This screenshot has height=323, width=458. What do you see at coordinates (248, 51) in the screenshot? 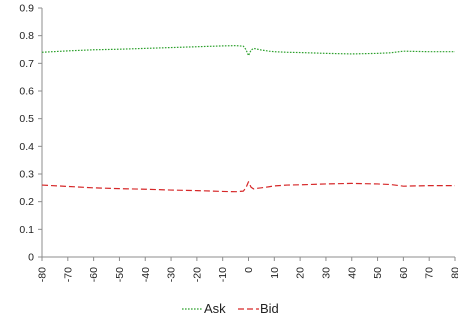
I see `series-line-ask` at bounding box center [248, 51].